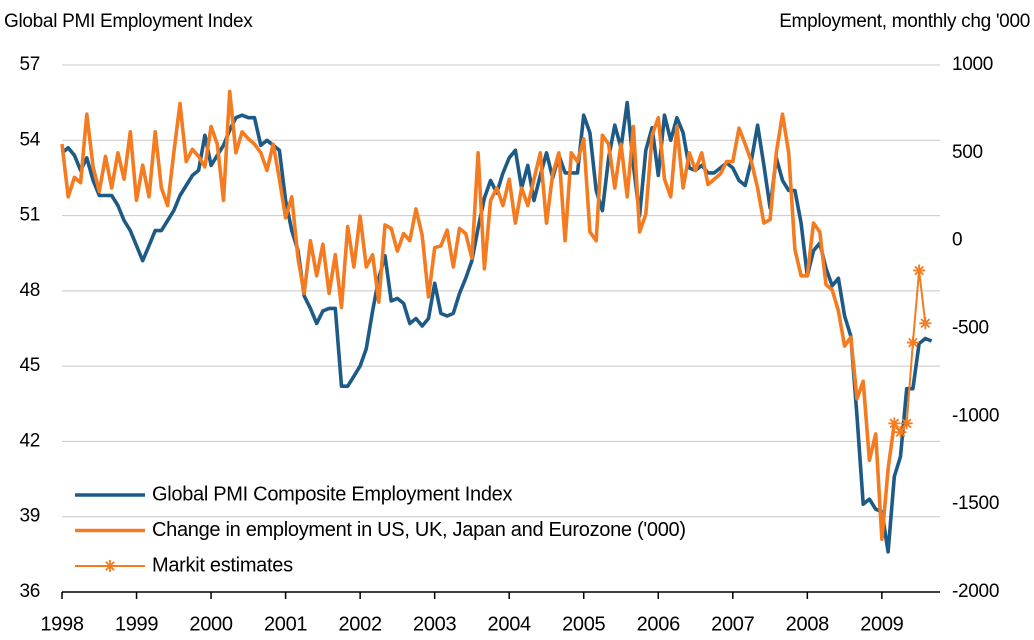 The width and height of the screenshot is (1034, 640). Describe the element at coordinates (136, 624) in the screenshot. I see `x-tick-label: 1999` at that location.